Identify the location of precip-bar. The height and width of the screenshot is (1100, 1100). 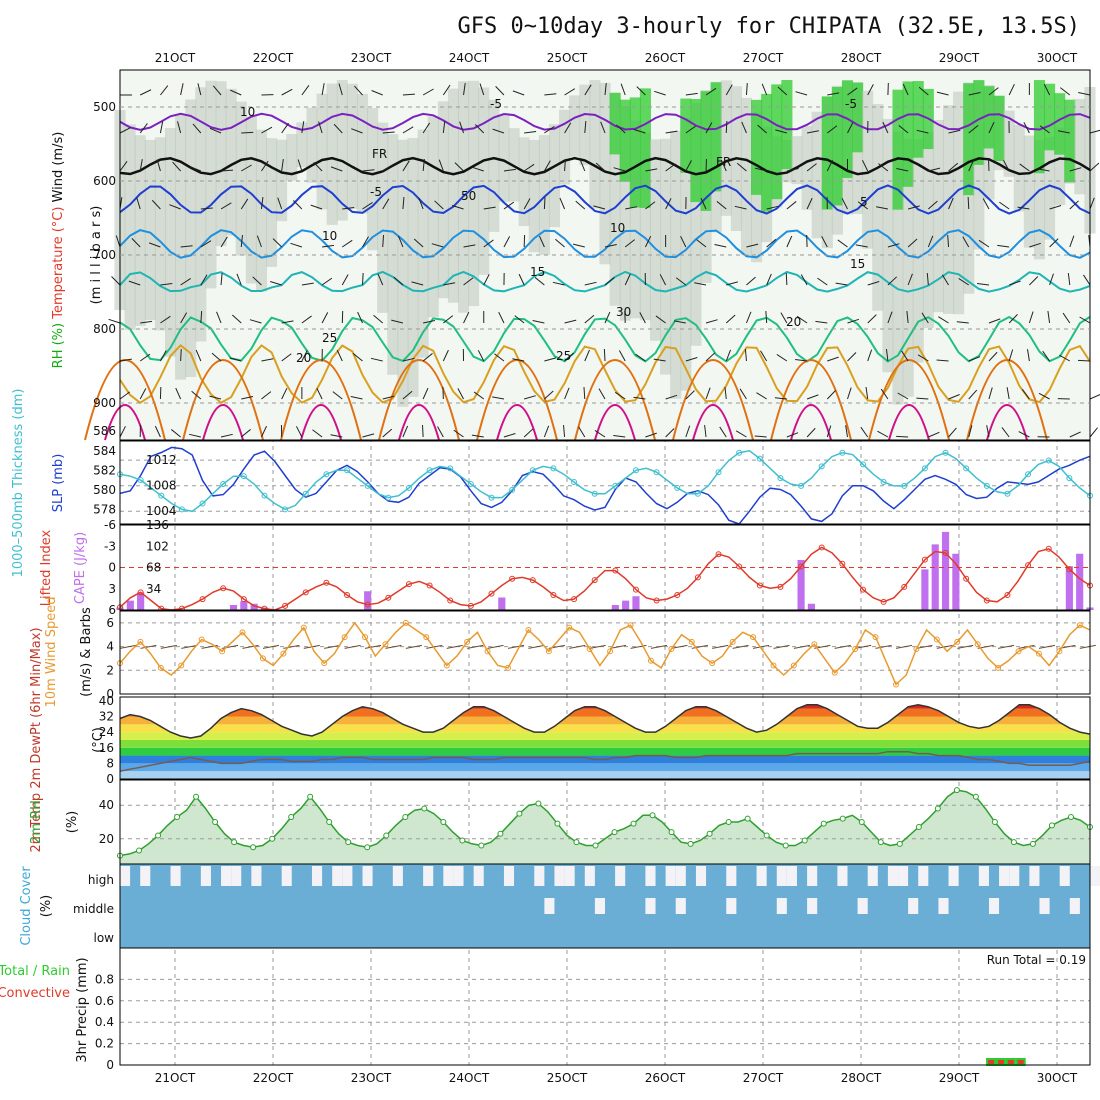
(1010, 1062).